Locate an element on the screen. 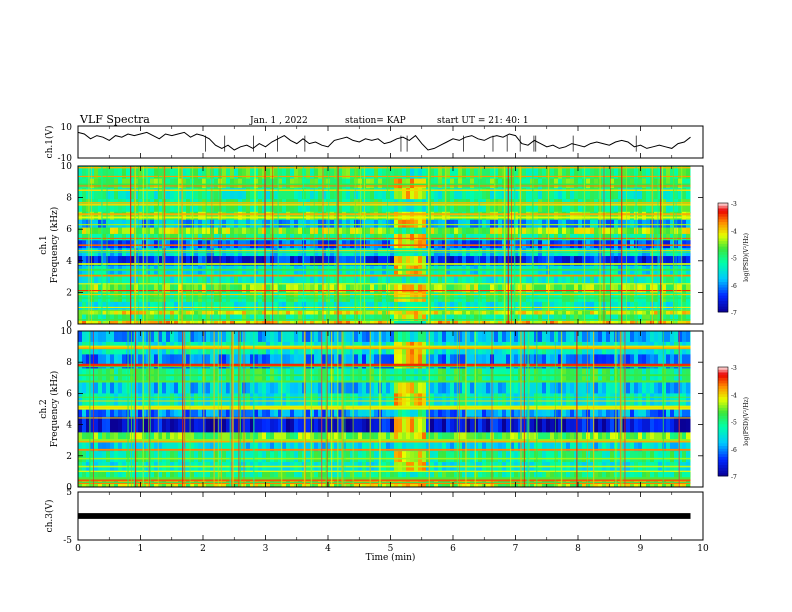  header-start-time: start UT = 21: 40: 1 is located at coordinates (483, 121).